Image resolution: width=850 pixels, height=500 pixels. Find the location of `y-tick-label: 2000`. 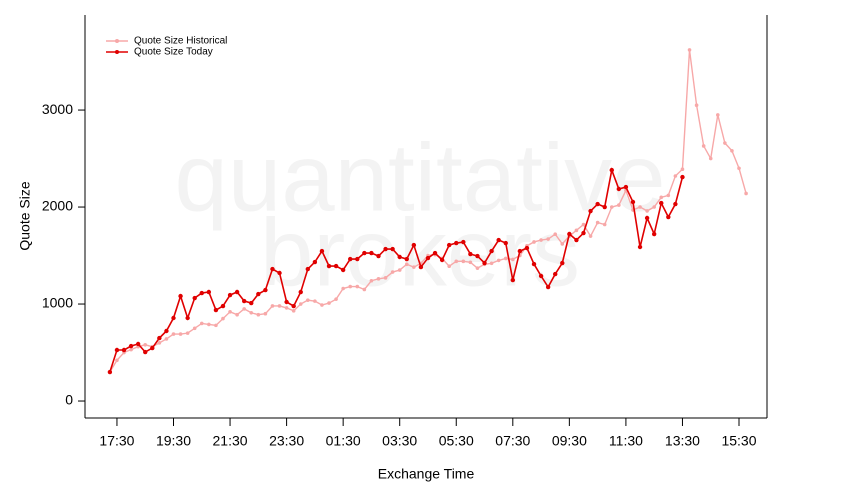

y-tick-label: 2000 is located at coordinates (57, 206).